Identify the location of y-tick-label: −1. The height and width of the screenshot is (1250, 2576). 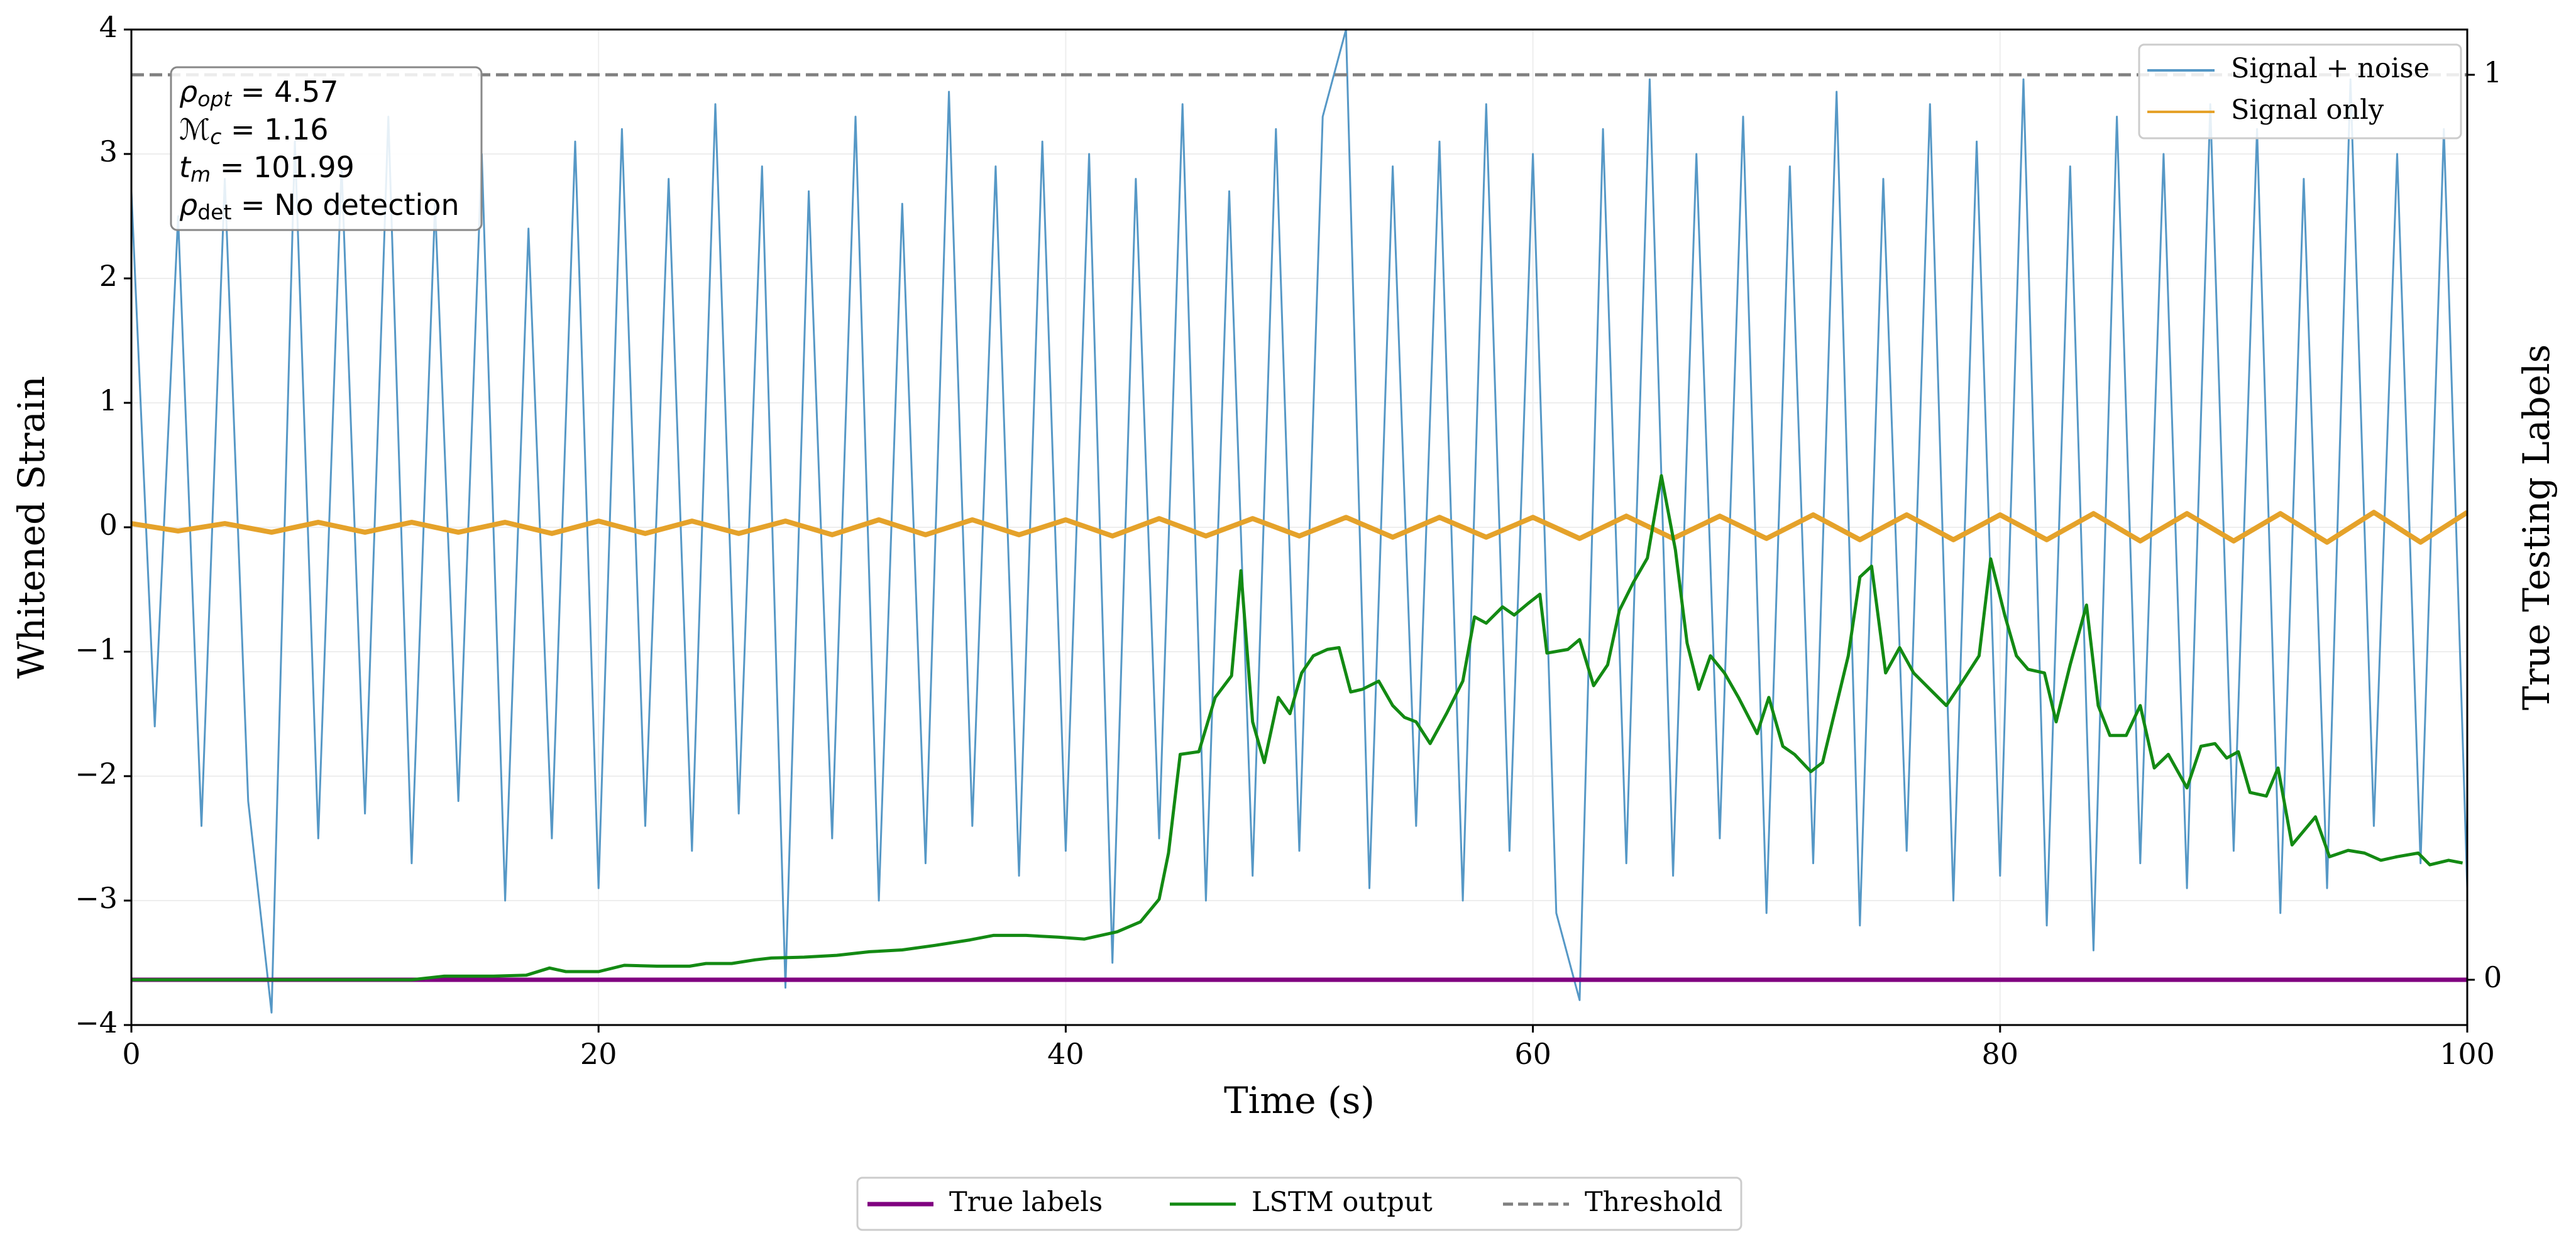
(97, 649).